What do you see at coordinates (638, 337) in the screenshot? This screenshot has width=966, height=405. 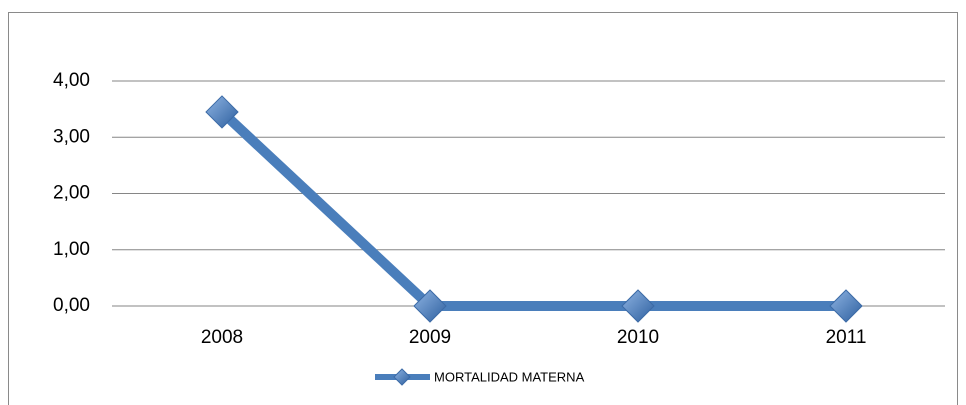 I see `x-tick-label: 2010` at bounding box center [638, 337].